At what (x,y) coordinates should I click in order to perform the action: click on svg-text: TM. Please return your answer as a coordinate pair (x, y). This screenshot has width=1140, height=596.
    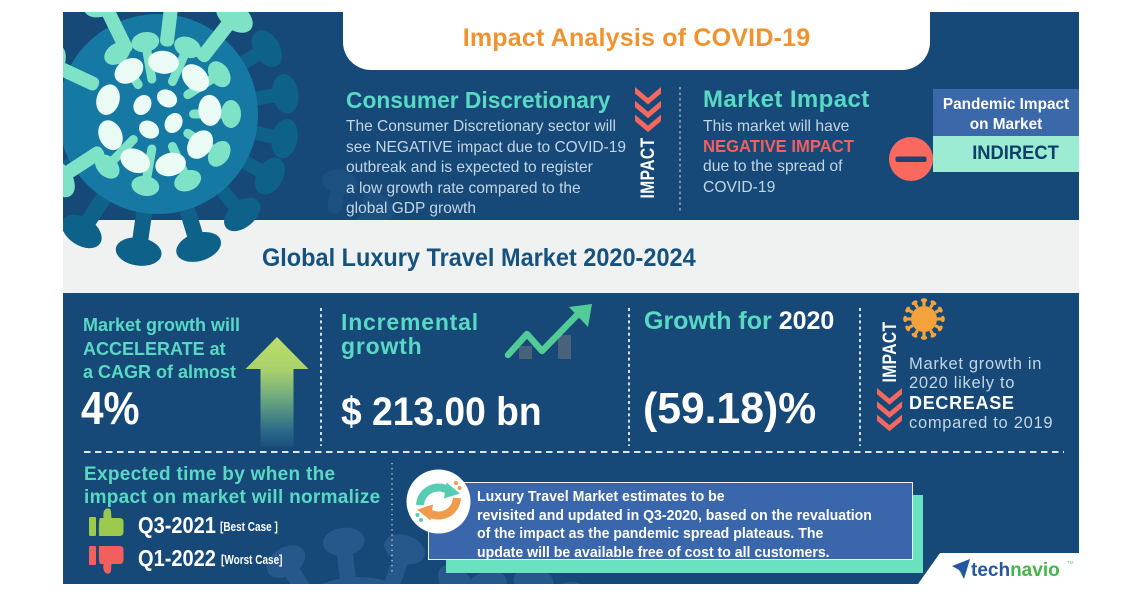
    Looking at the image, I should click on (1070, 562).